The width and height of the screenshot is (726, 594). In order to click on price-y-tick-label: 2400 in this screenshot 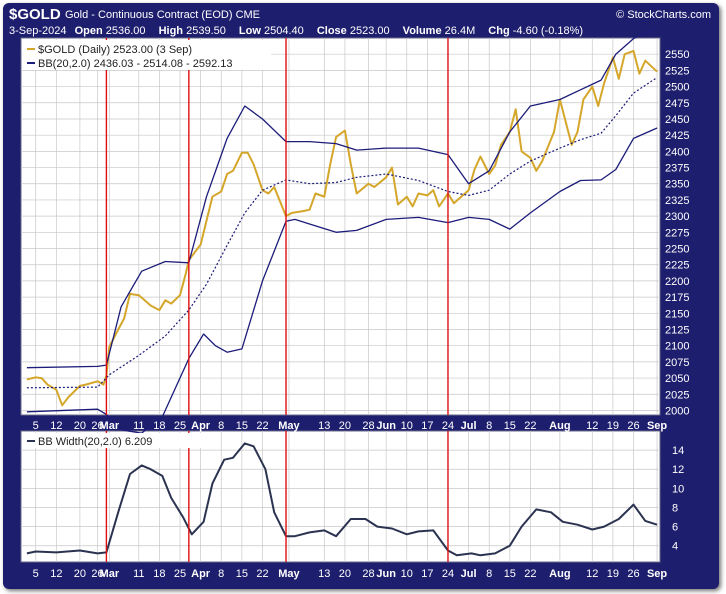, I will do `click(677, 152)`.